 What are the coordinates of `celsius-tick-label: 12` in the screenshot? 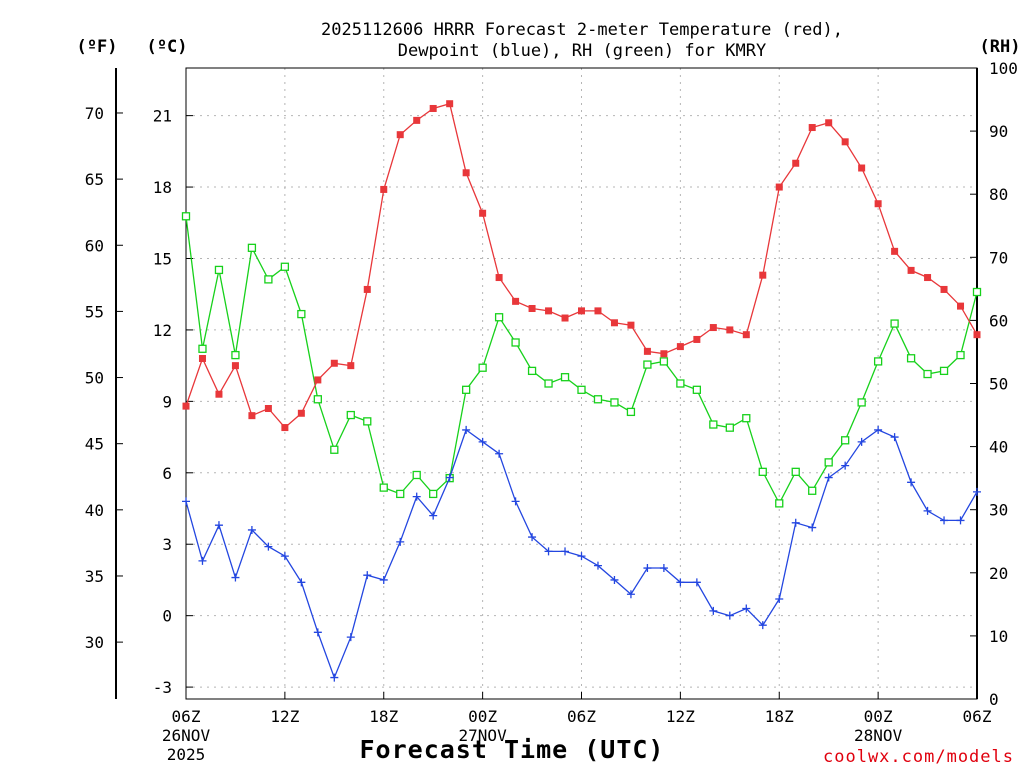 It's located at (162, 330).